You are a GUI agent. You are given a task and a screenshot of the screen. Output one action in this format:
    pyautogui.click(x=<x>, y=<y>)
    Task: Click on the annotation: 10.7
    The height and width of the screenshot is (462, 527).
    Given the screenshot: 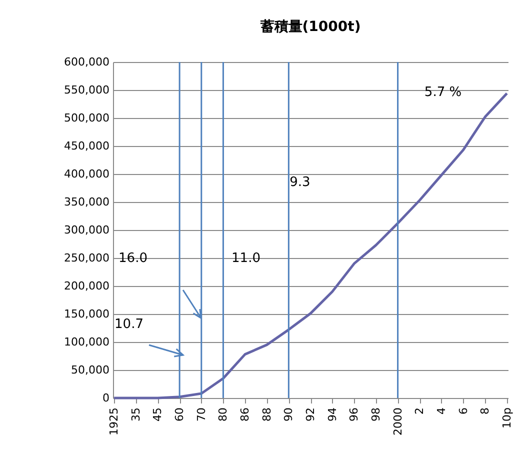 What is the action you would take?
    pyautogui.click(x=129, y=324)
    